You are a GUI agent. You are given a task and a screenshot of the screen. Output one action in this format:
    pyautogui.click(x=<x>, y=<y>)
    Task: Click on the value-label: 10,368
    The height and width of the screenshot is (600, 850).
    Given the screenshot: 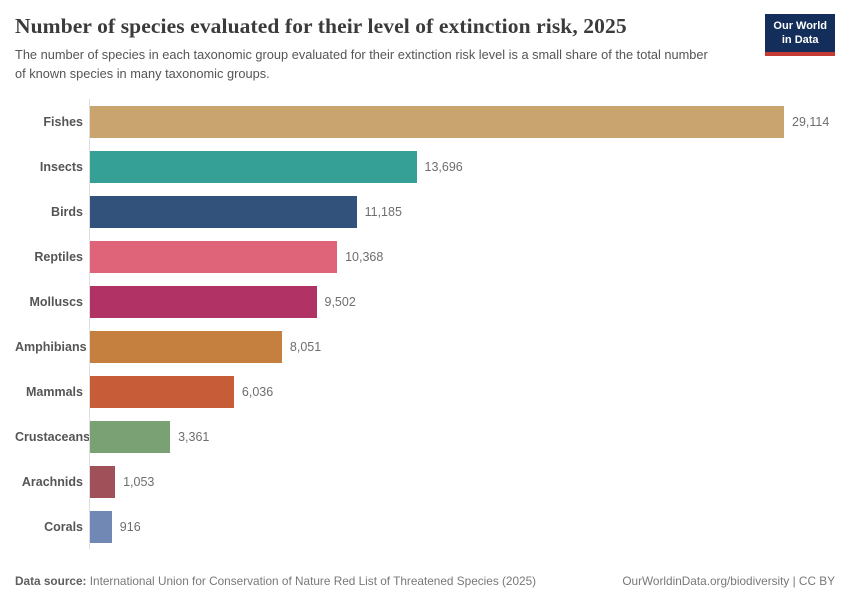 What is the action you would take?
    pyautogui.click(x=364, y=256)
    